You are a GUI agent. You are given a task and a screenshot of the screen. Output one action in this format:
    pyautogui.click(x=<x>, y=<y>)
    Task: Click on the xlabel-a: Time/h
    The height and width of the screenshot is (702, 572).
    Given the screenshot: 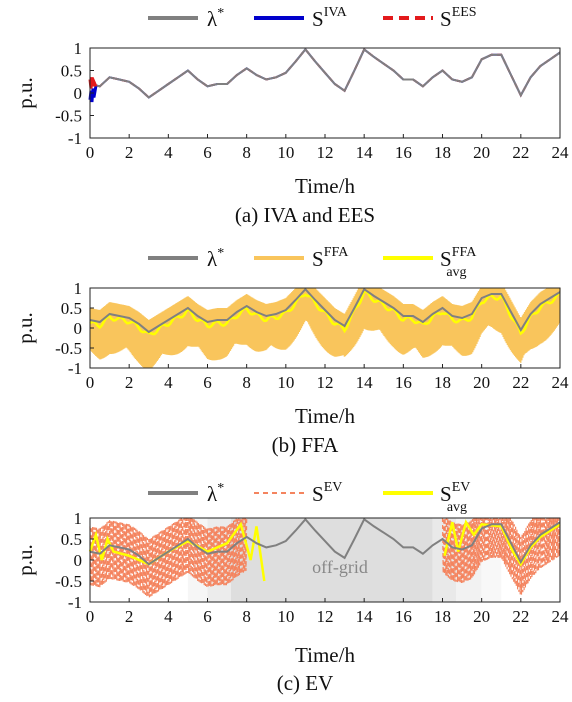 What is the action you would take?
    pyautogui.click(x=325, y=186)
    